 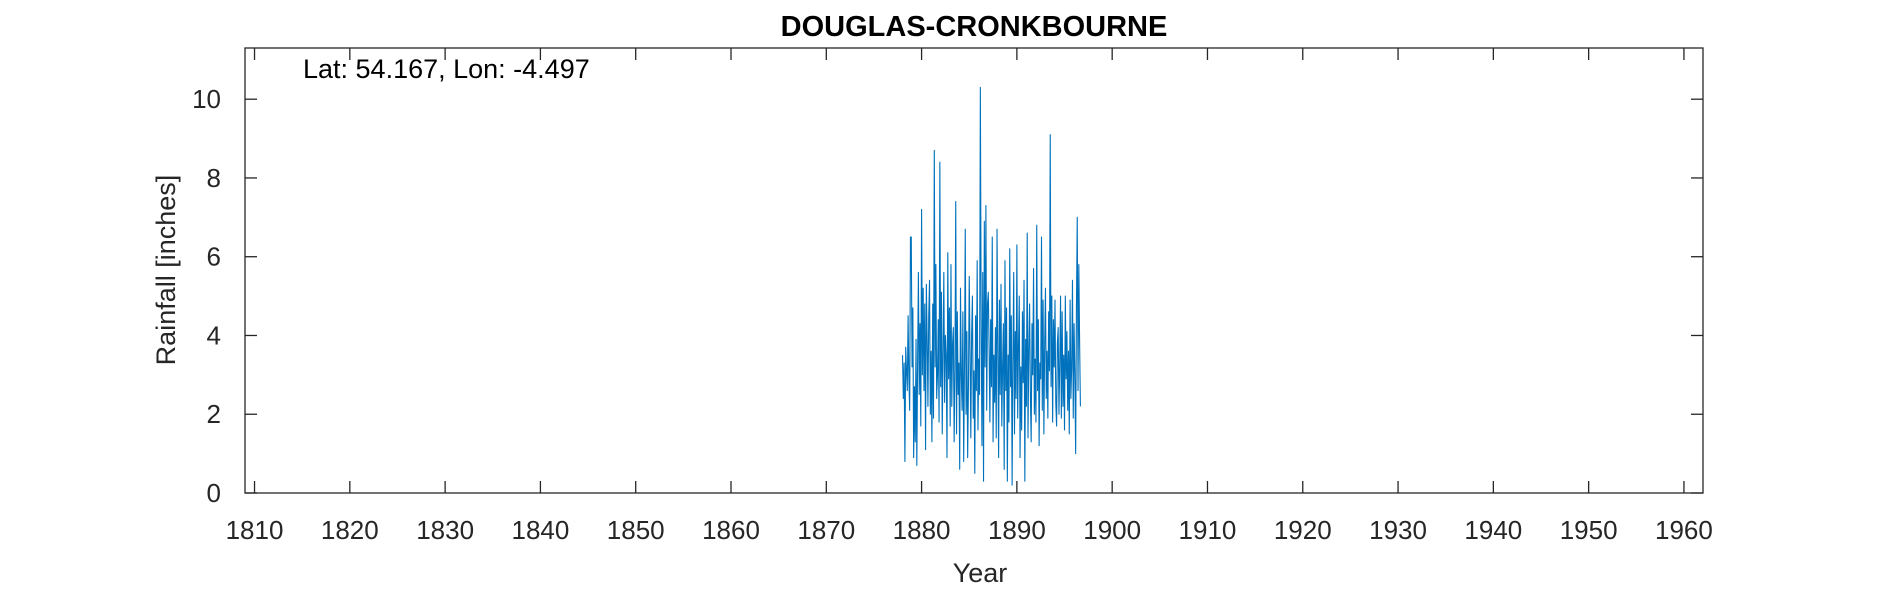 What do you see at coordinates (826, 530) in the screenshot?
I see `x-tick-label: 1870` at bounding box center [826, 530].